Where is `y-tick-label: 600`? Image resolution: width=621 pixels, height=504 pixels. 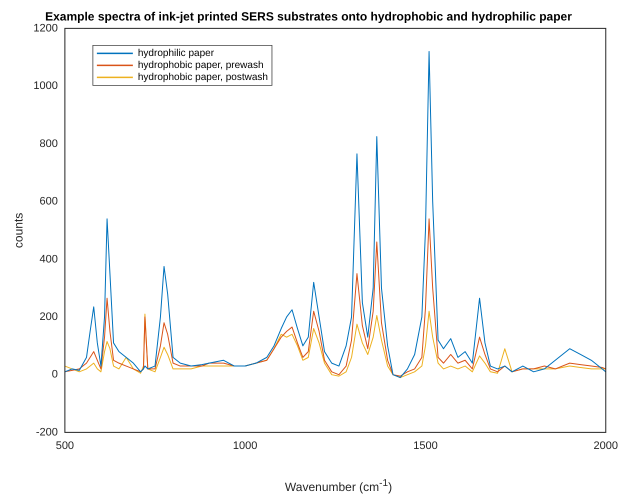
y-tick-label: 600 is located at coordinates (49, 202).